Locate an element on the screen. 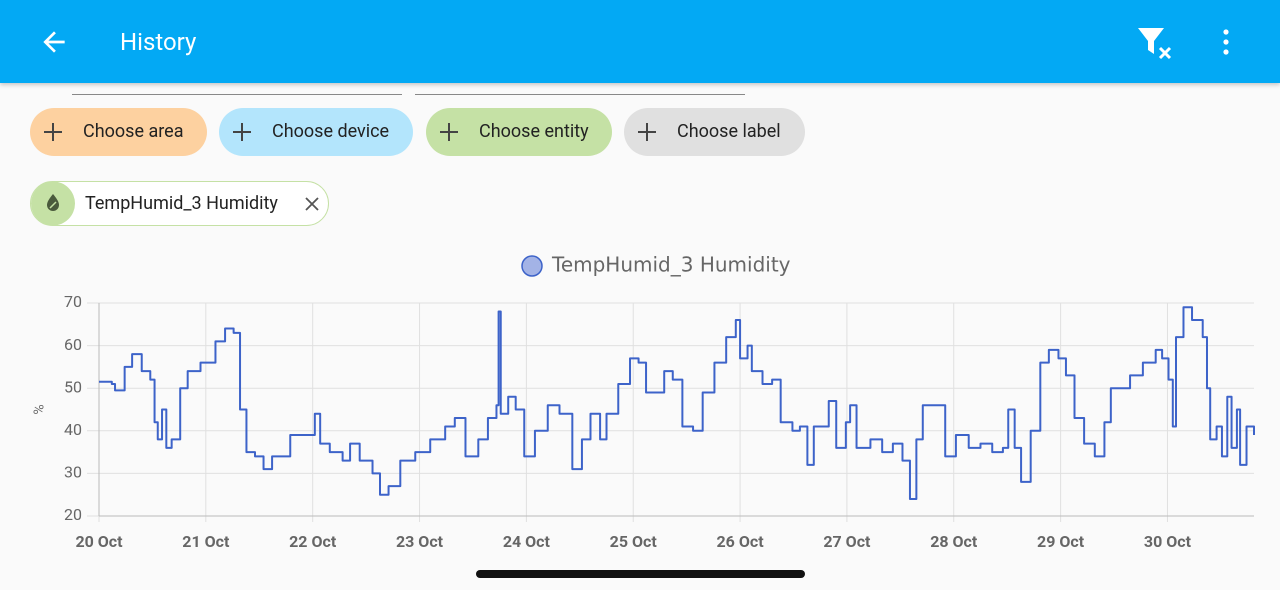 The width and height of the screenshot is (1280, 590). back-button is located at coordinates (54, 42).